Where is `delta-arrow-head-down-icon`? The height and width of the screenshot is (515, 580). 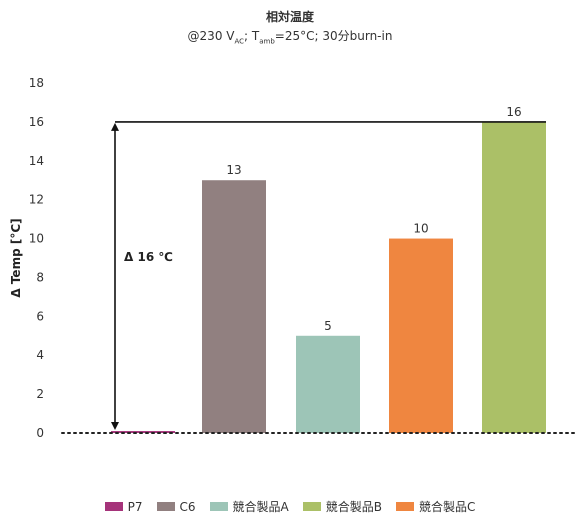 delta-arrow-head-down-icon is located at coordinates (115, 426).